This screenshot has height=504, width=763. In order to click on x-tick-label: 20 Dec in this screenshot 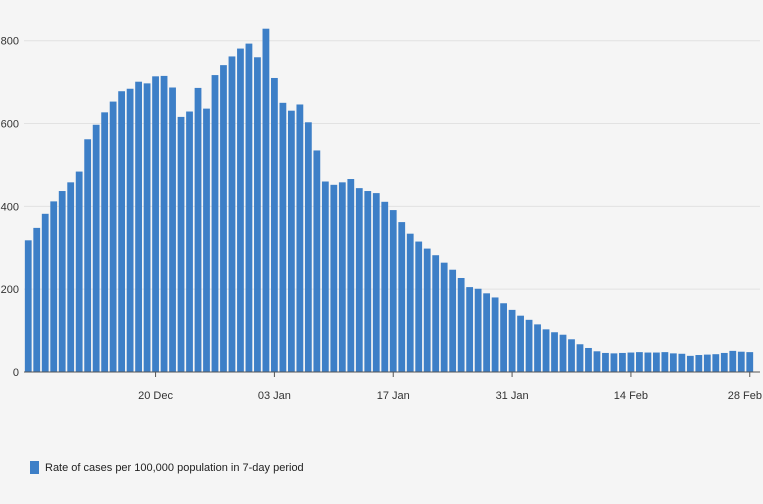, I will do `click(155, 396)`.